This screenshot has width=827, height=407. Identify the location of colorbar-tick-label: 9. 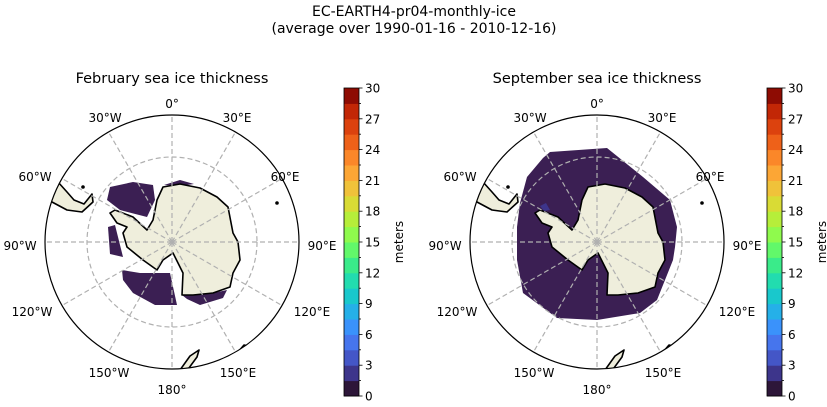
(369, 304).